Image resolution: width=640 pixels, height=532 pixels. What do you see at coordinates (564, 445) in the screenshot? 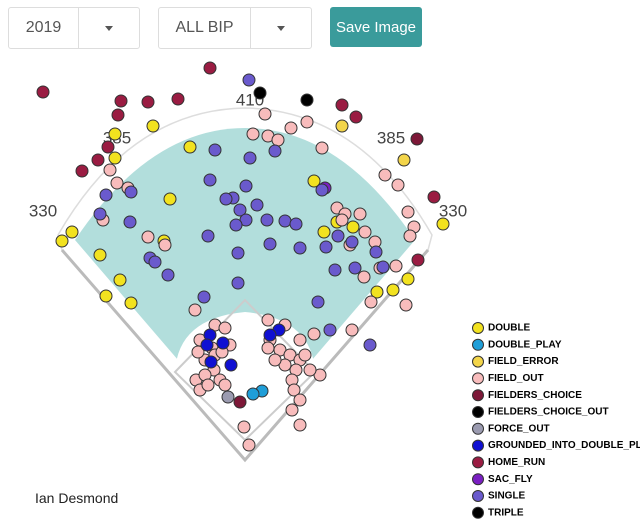
I see `legend-label: GROUNDED_INTO_DOUBLE_PL` at bounding box center [564, 445].